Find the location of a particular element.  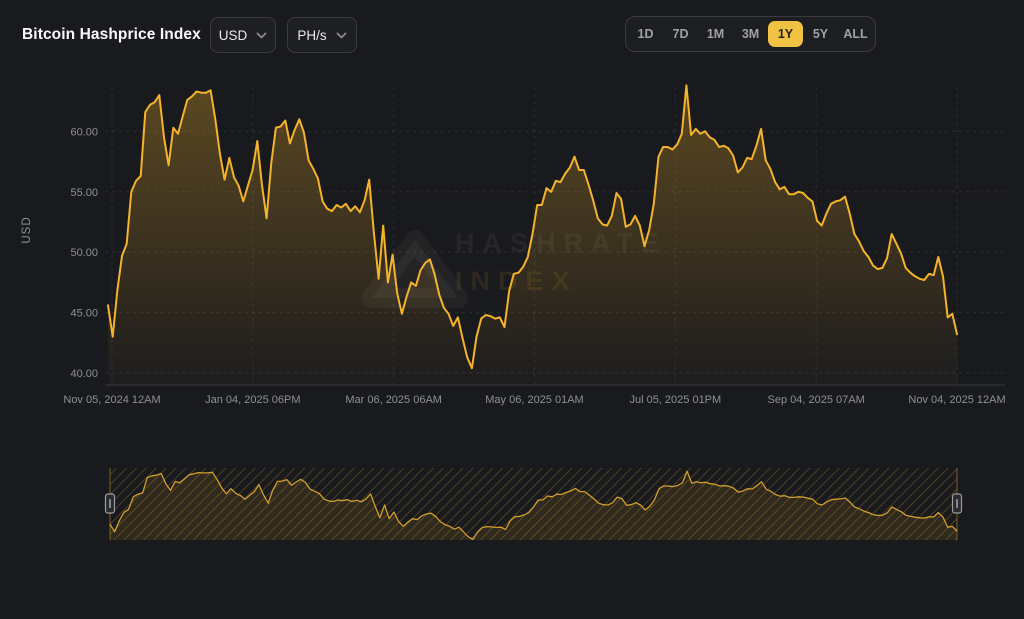

y-axis-tick-label: 50.00 is located at coordinates (84, 253).